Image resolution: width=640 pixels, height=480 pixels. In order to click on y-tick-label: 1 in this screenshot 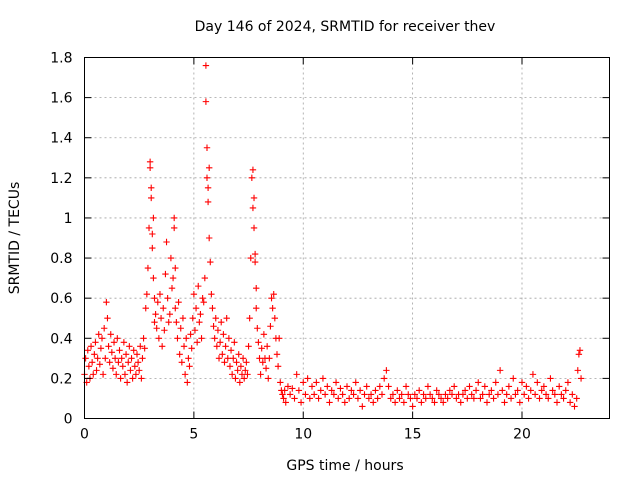, I will do `click(68, 219)`.